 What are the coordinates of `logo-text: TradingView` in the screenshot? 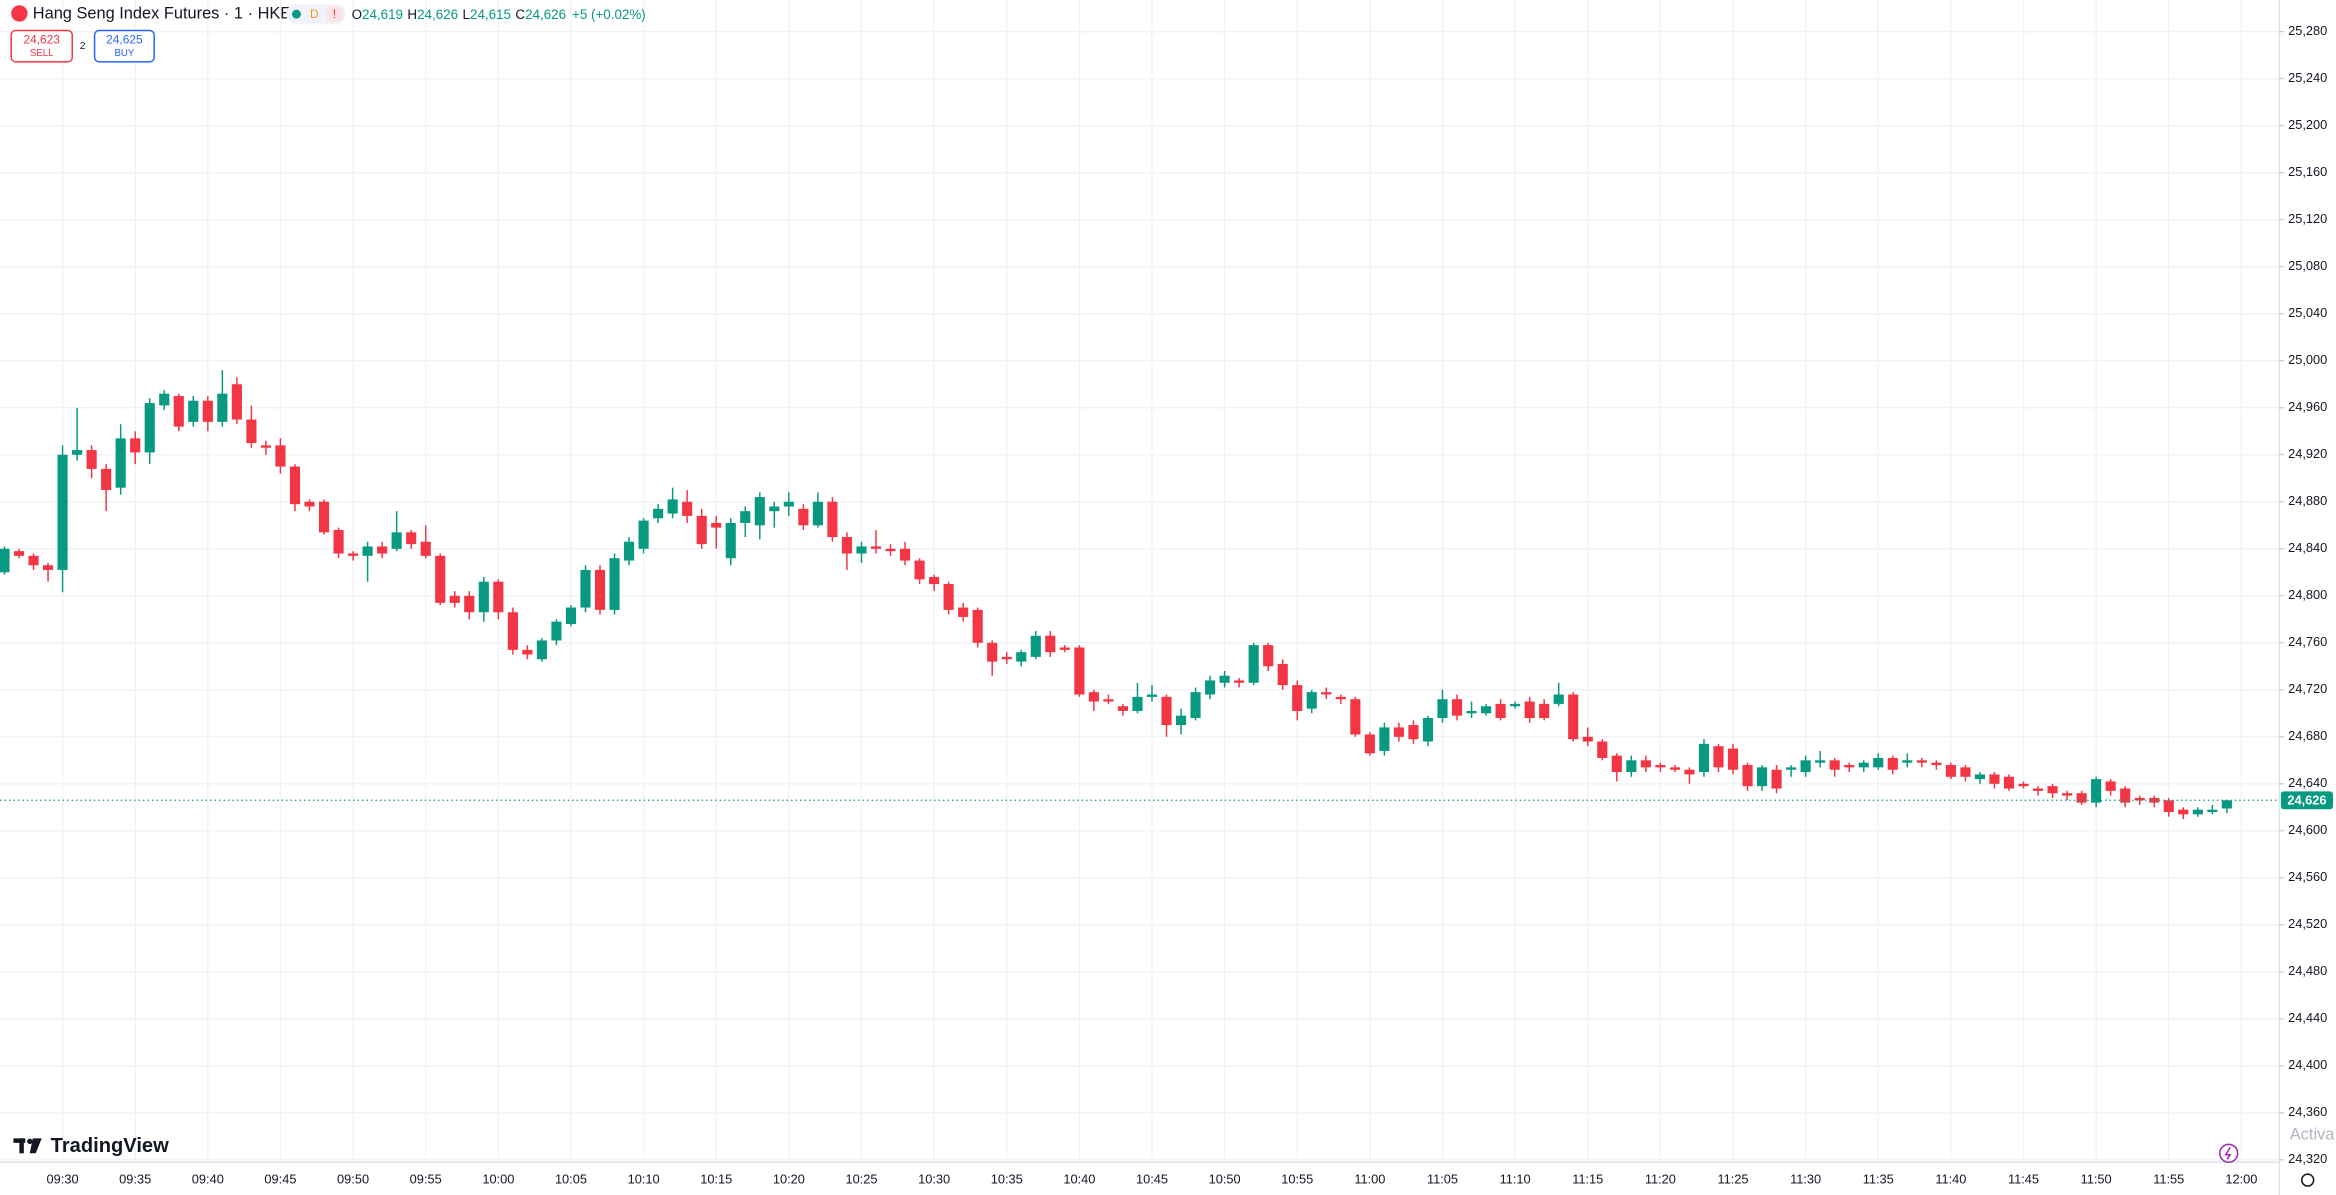 It's located at (110, 1146).